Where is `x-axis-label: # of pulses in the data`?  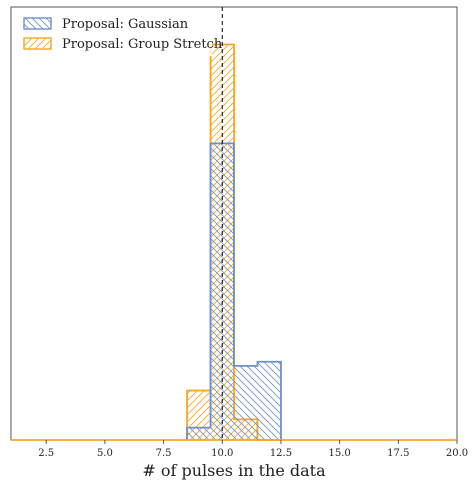
x-axis-label: # of pulses in the data is located at coordinates (234, 470).